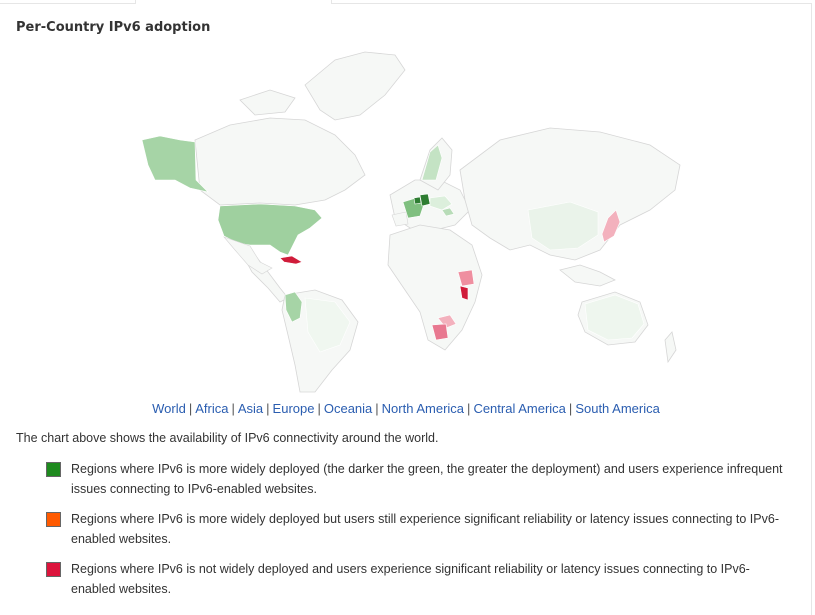 This screenshot has width=815, height=615. I want to click on central-europe, so click(441, 203).